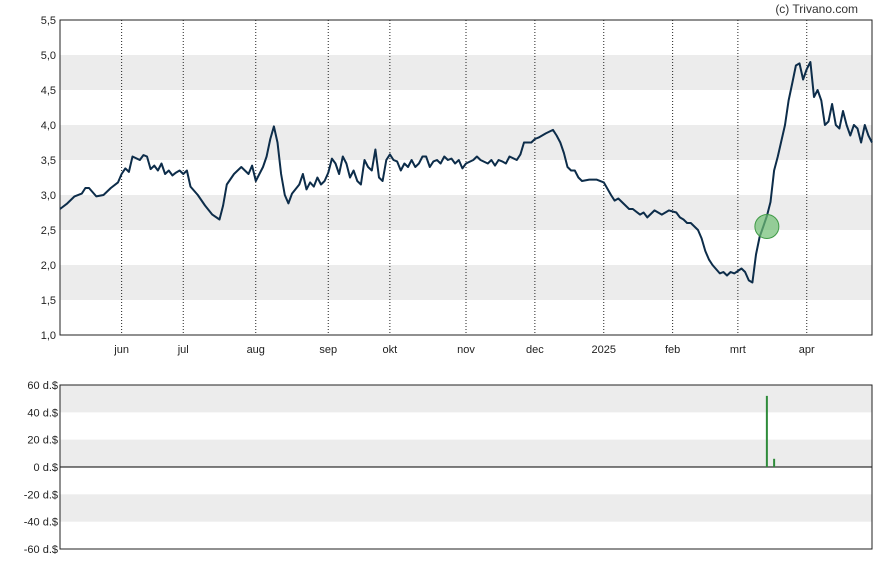 This screenshot has width=888, height=565. I want to click on x-tick-label: jun, so click(121, 350).